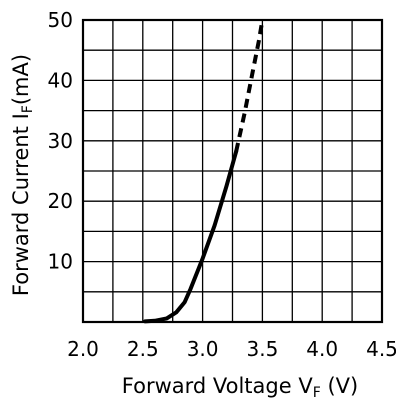  Describe the element at coordinates (60, 80) in the screenshot. I see `y-tick-label: 40` at that location.